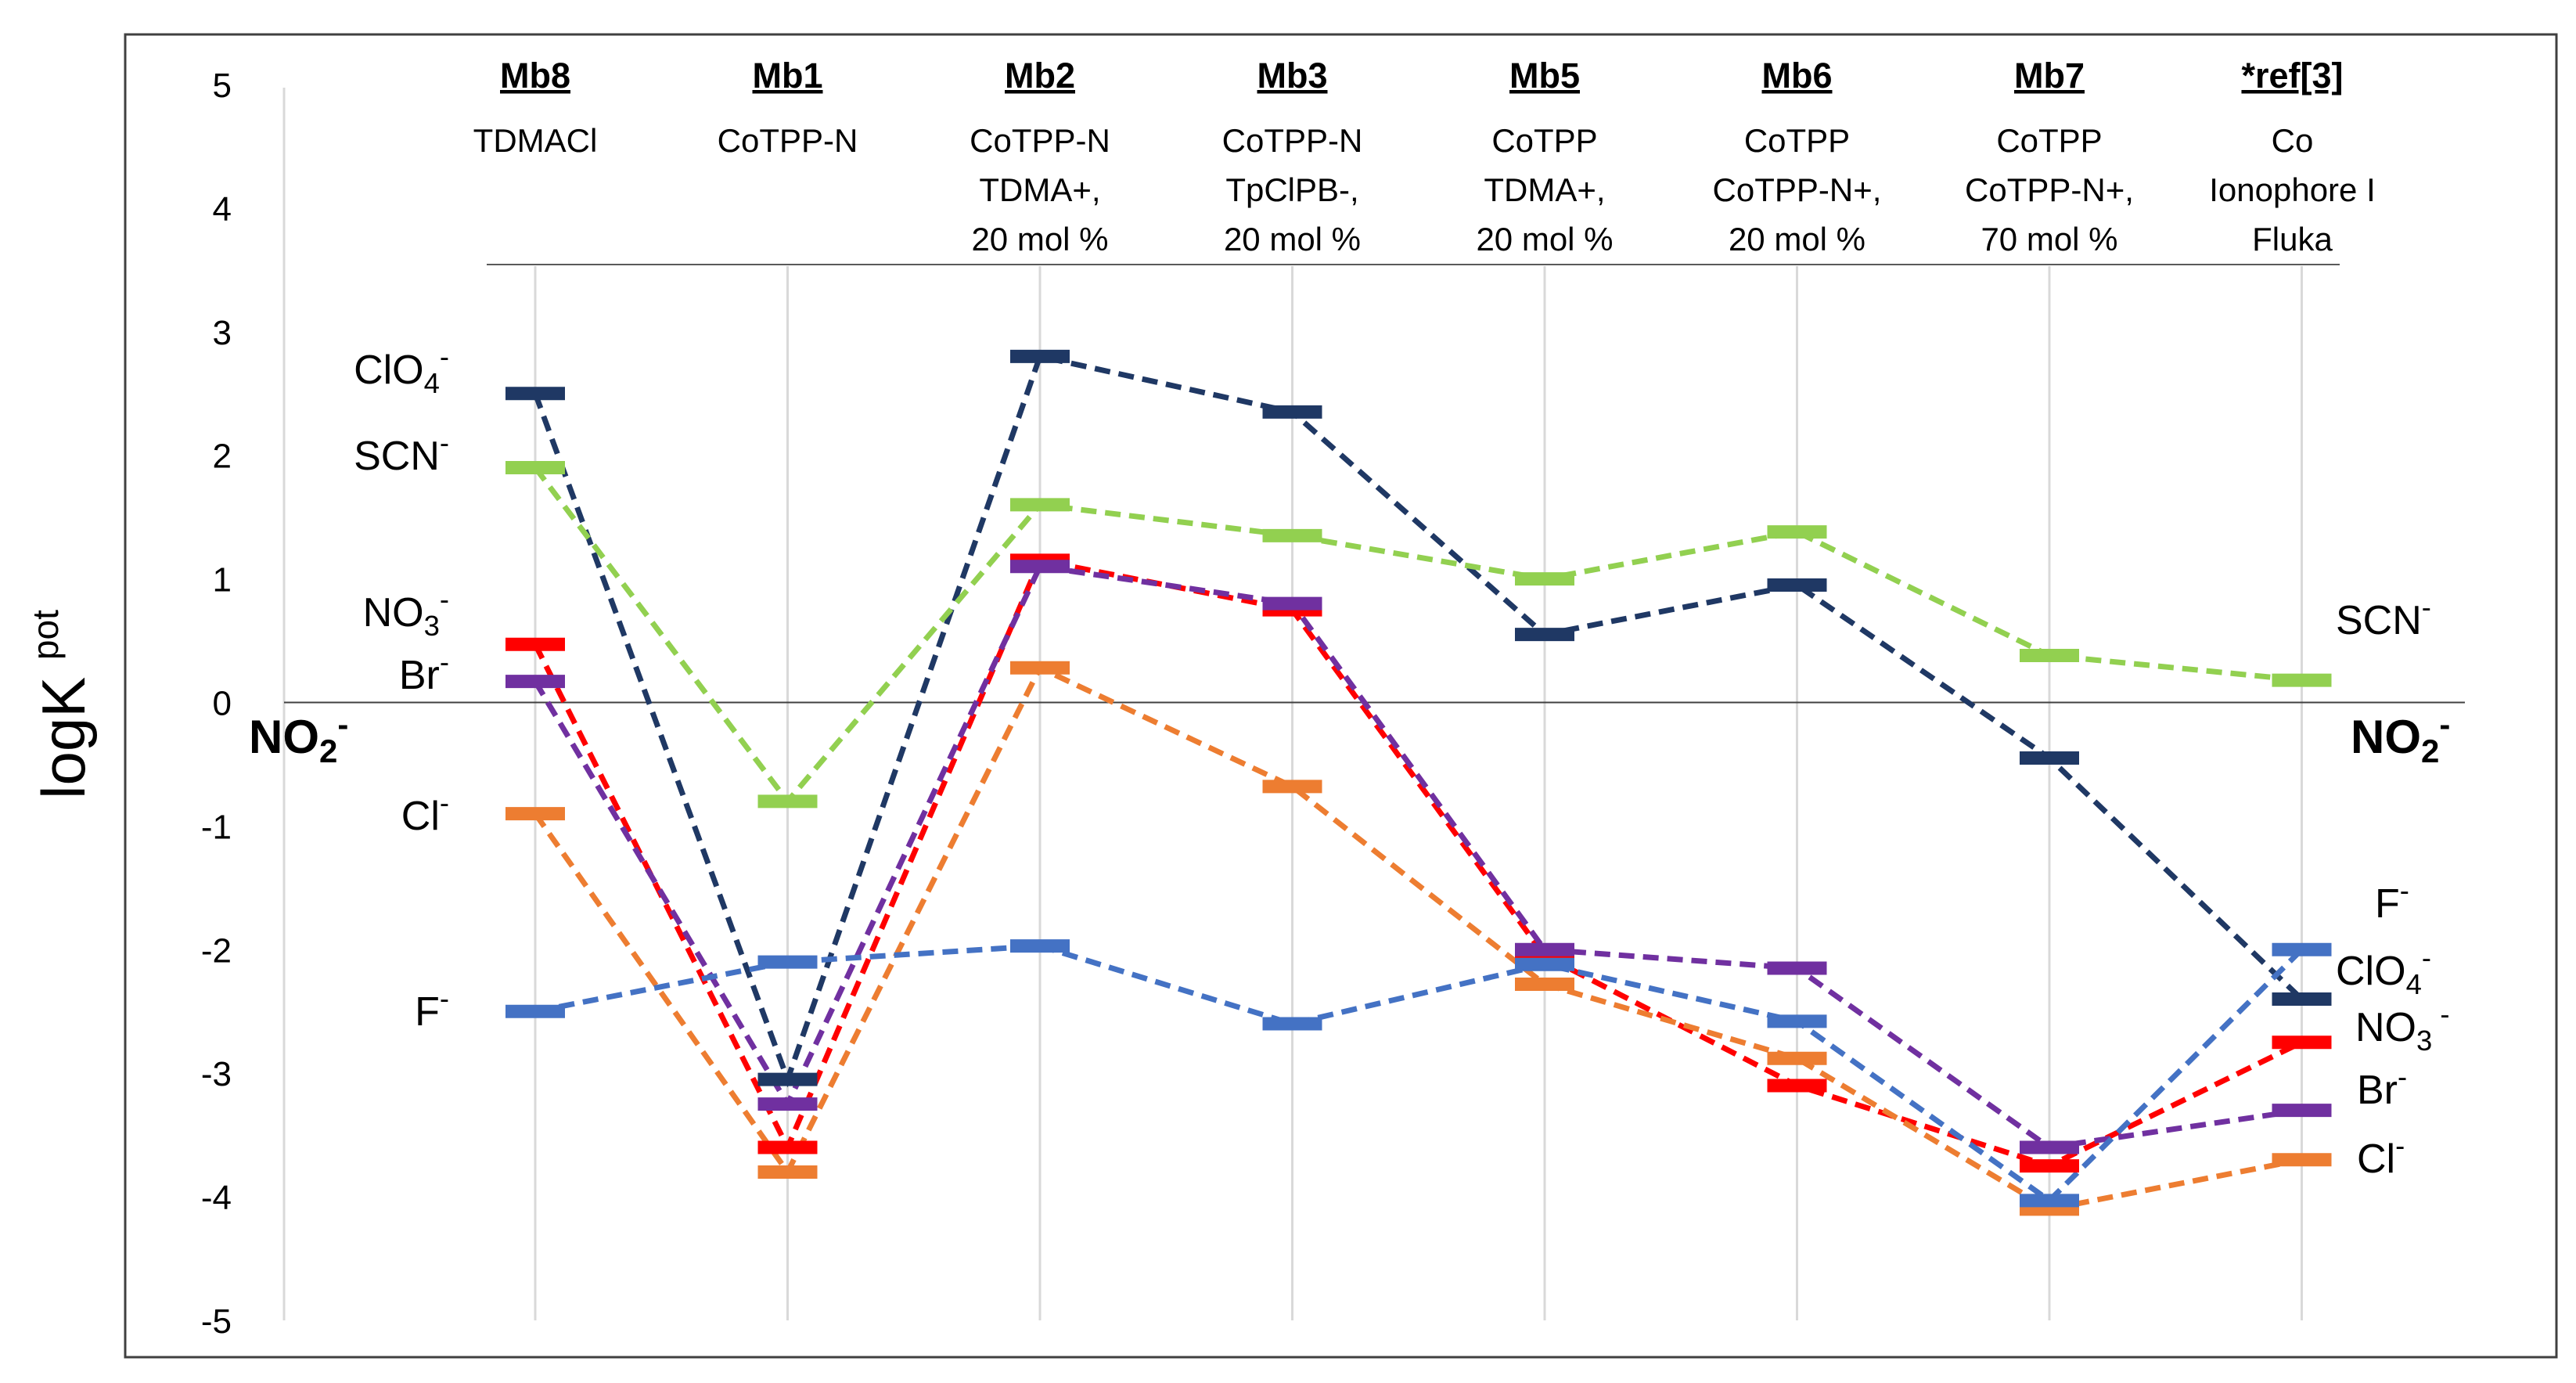 The image size is (2576, 1383). Describe the element at coordinates (2292, 189) in the screenshot. I see `membrane-description: Ionophore I` at that location.